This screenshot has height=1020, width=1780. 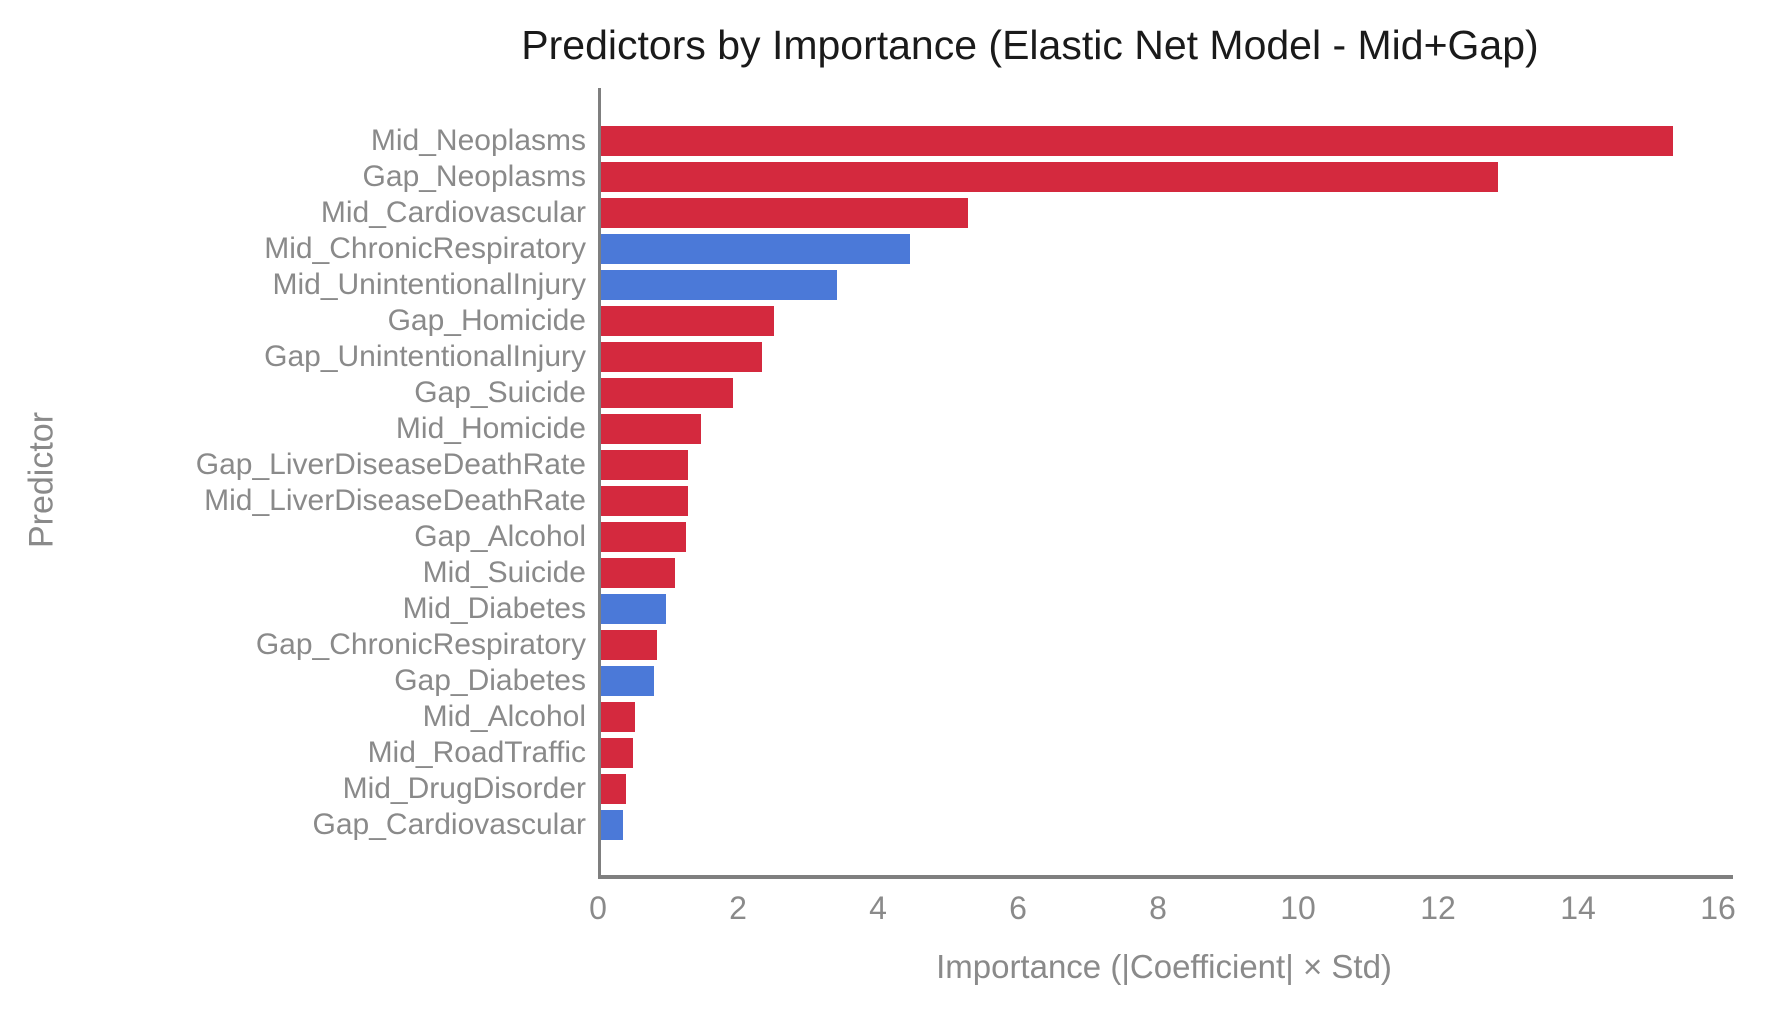 I want to click on bar-Mid_ChronicRespiratory, so click(x=755, y=249).